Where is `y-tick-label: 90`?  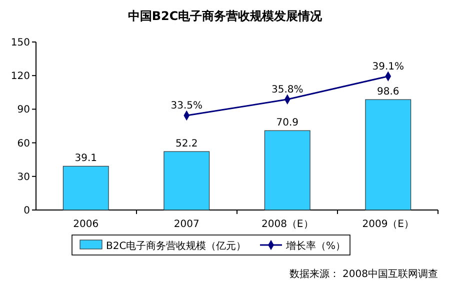 y-tick-label: 90 is located at coordinates (23, 110).